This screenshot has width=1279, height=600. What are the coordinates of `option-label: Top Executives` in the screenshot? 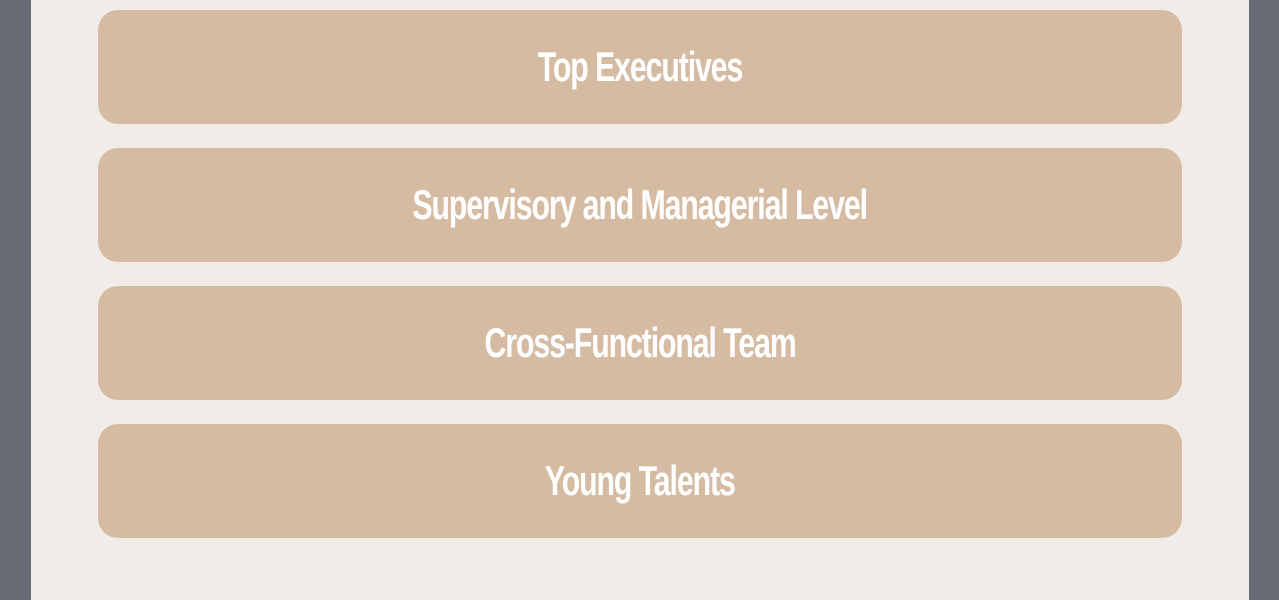 It's located at (640, 66).